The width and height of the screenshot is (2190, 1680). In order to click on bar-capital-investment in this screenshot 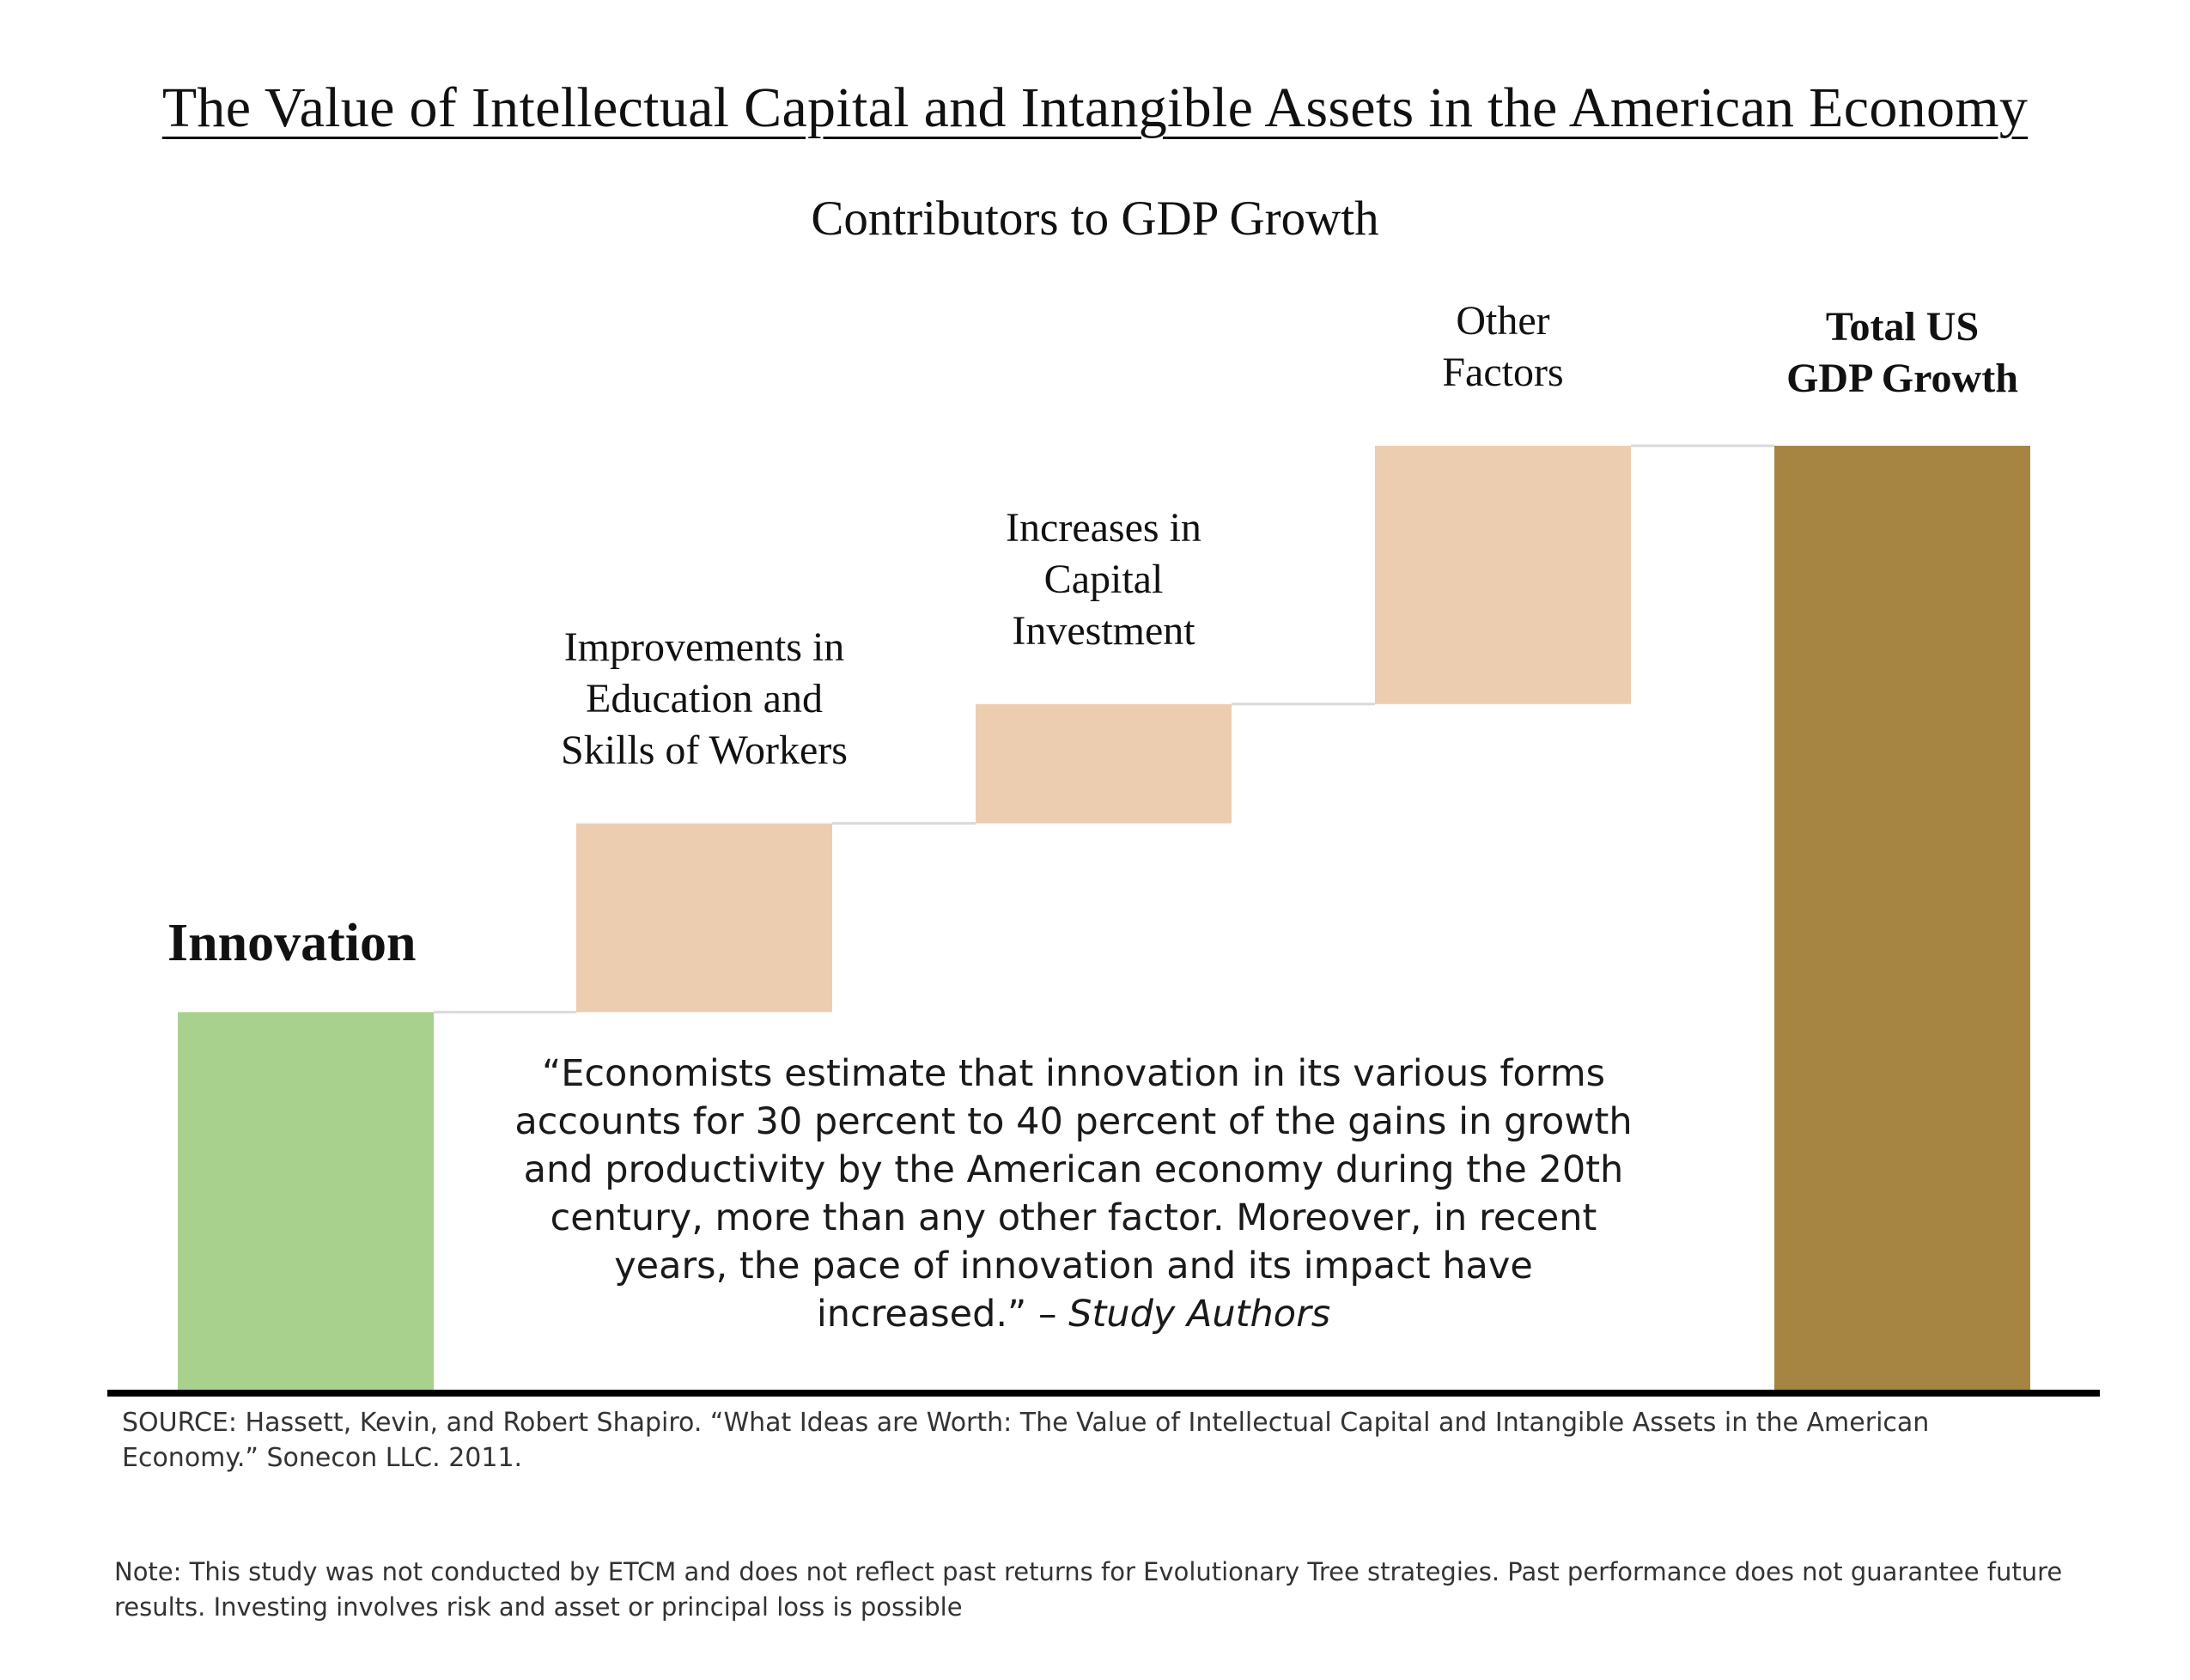, I will do `click(1104, 764)`.